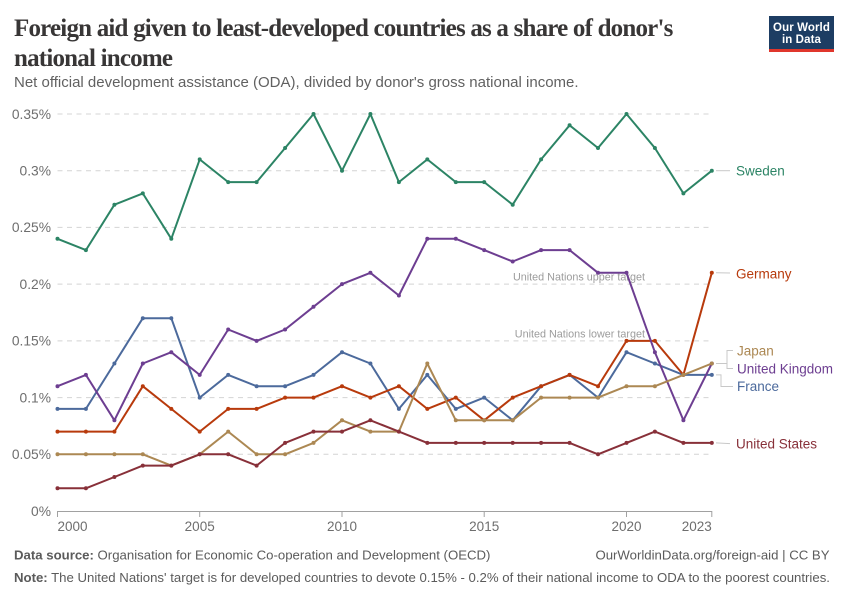  I want to click on svg-text: 2020, so click(626, 526).